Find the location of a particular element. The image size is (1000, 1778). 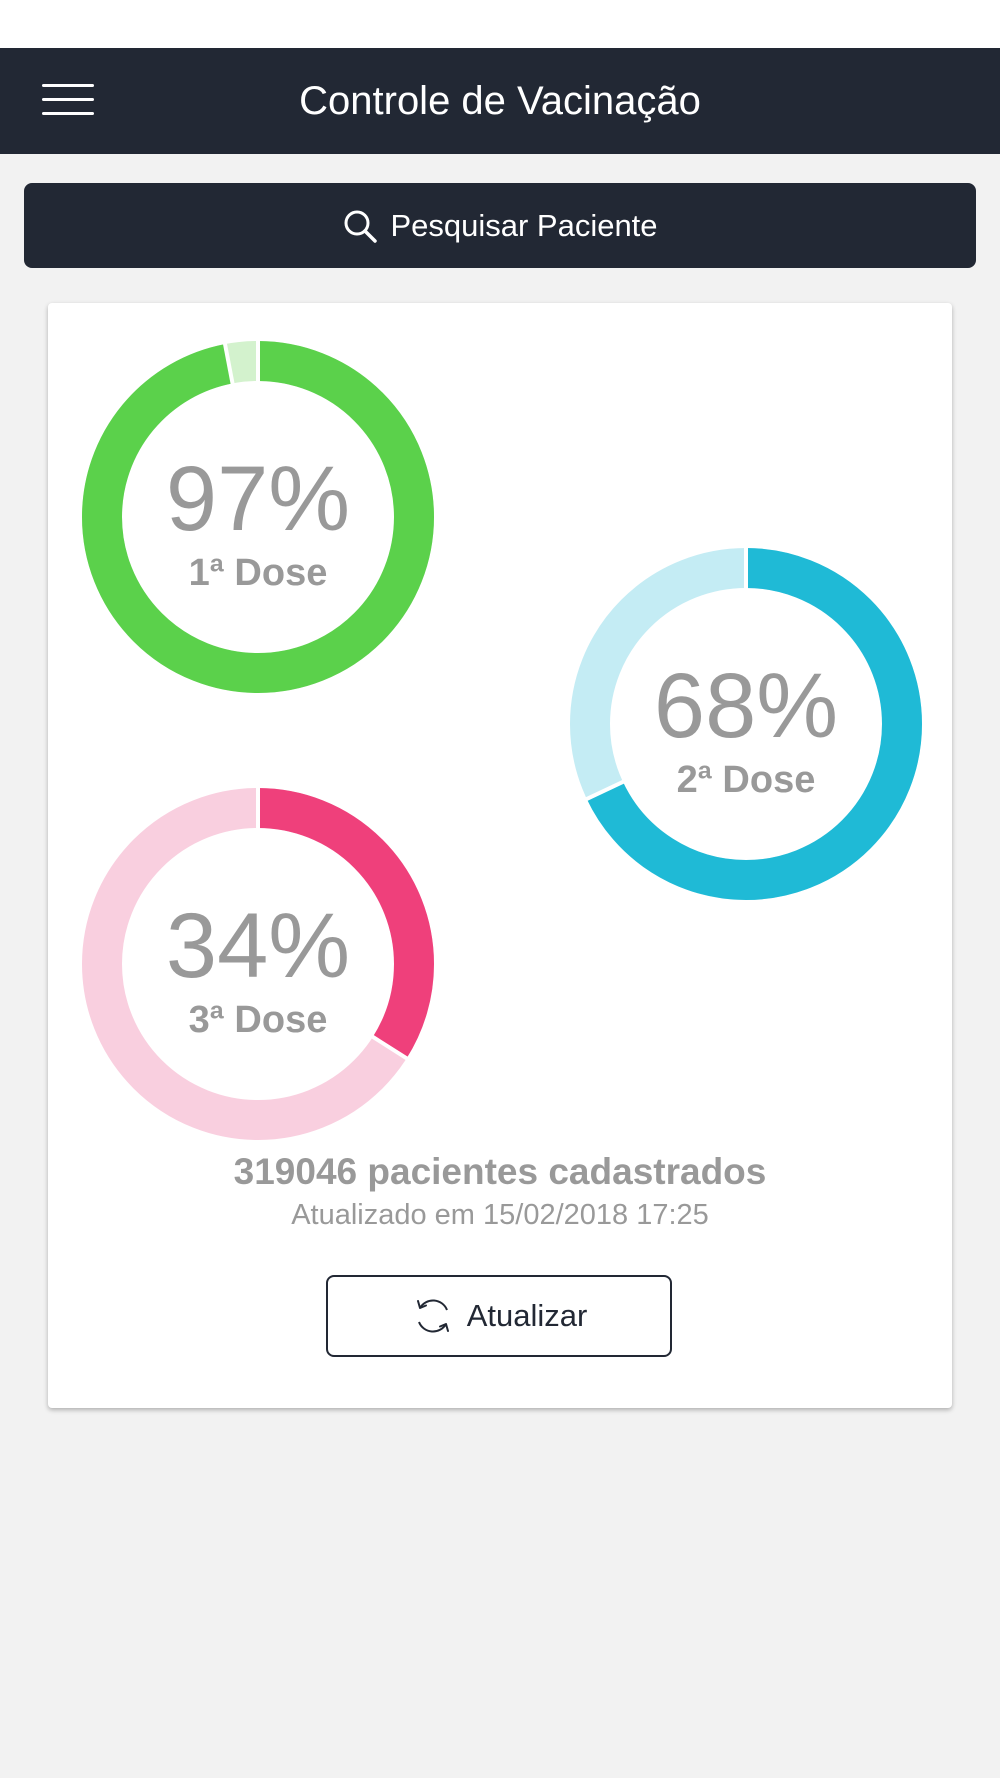

dose-3-donut: 34% 3ª Dose is located at coordinates (258, 964).